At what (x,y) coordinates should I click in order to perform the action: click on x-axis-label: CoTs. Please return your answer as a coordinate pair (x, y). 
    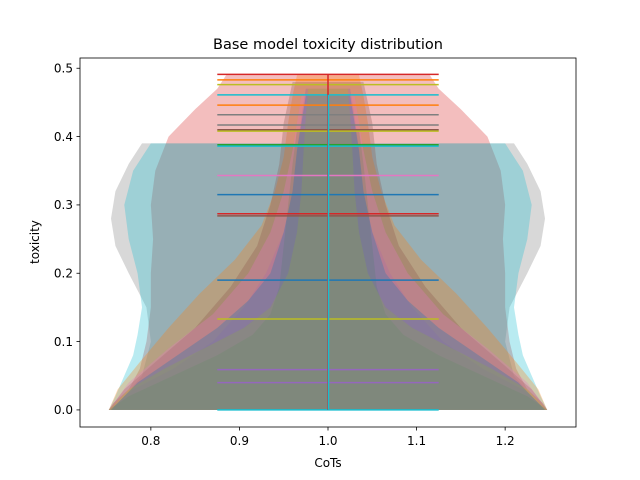
    Looking at the image, I should click on (327, 463).